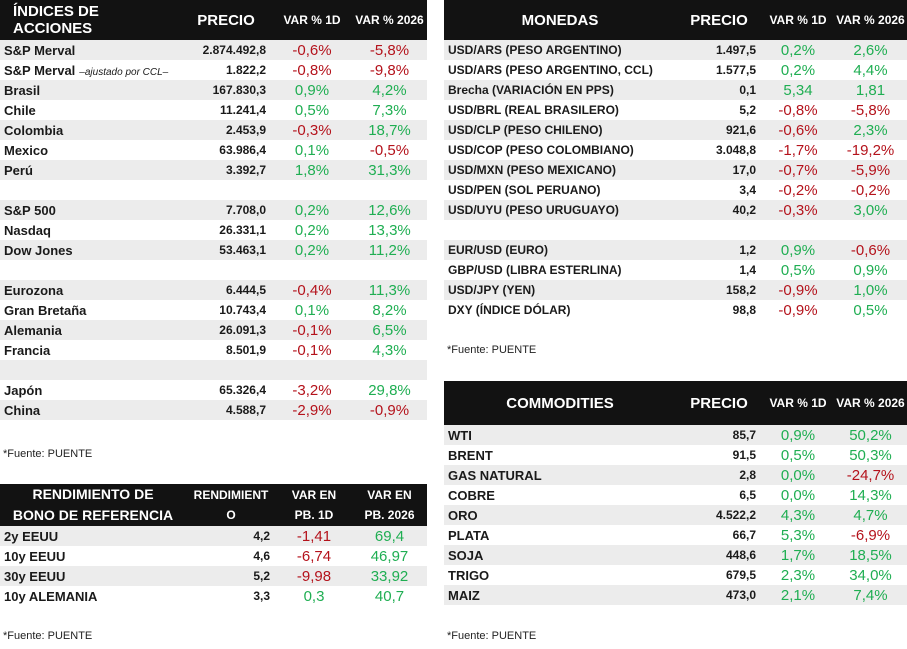 The width and height of the screenshot is (907, 649). I want to click on bonds-var2026-header-line1: VAR EN, so click(389, 495).